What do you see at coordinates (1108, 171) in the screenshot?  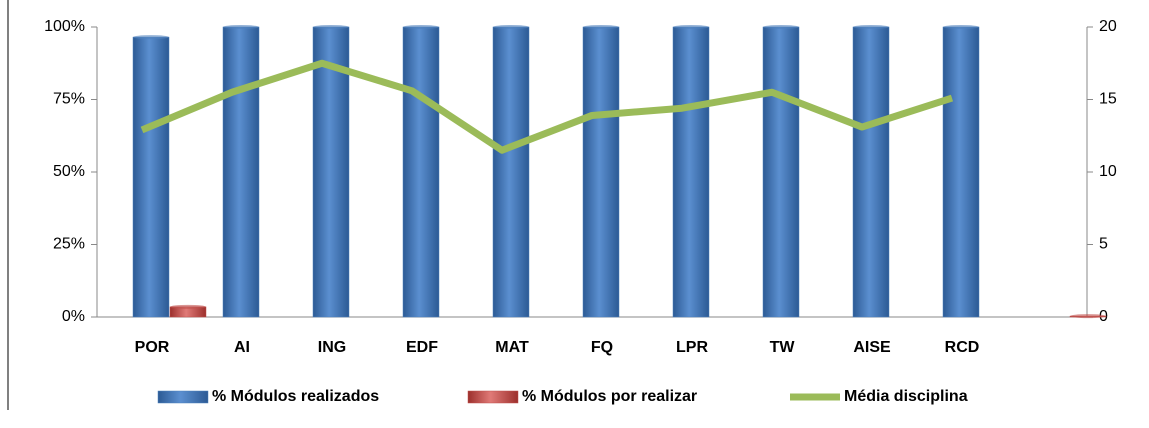 I see `y2-tick-label: 10` at bounding box center [1108, 171].